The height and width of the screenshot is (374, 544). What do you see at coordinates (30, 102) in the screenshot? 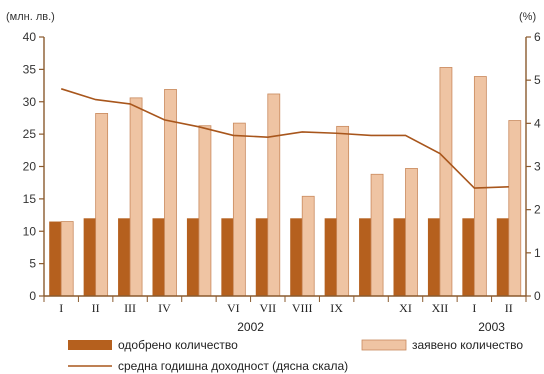
I see `y-left-tick-label: 30` at bounding box center [30, 102].